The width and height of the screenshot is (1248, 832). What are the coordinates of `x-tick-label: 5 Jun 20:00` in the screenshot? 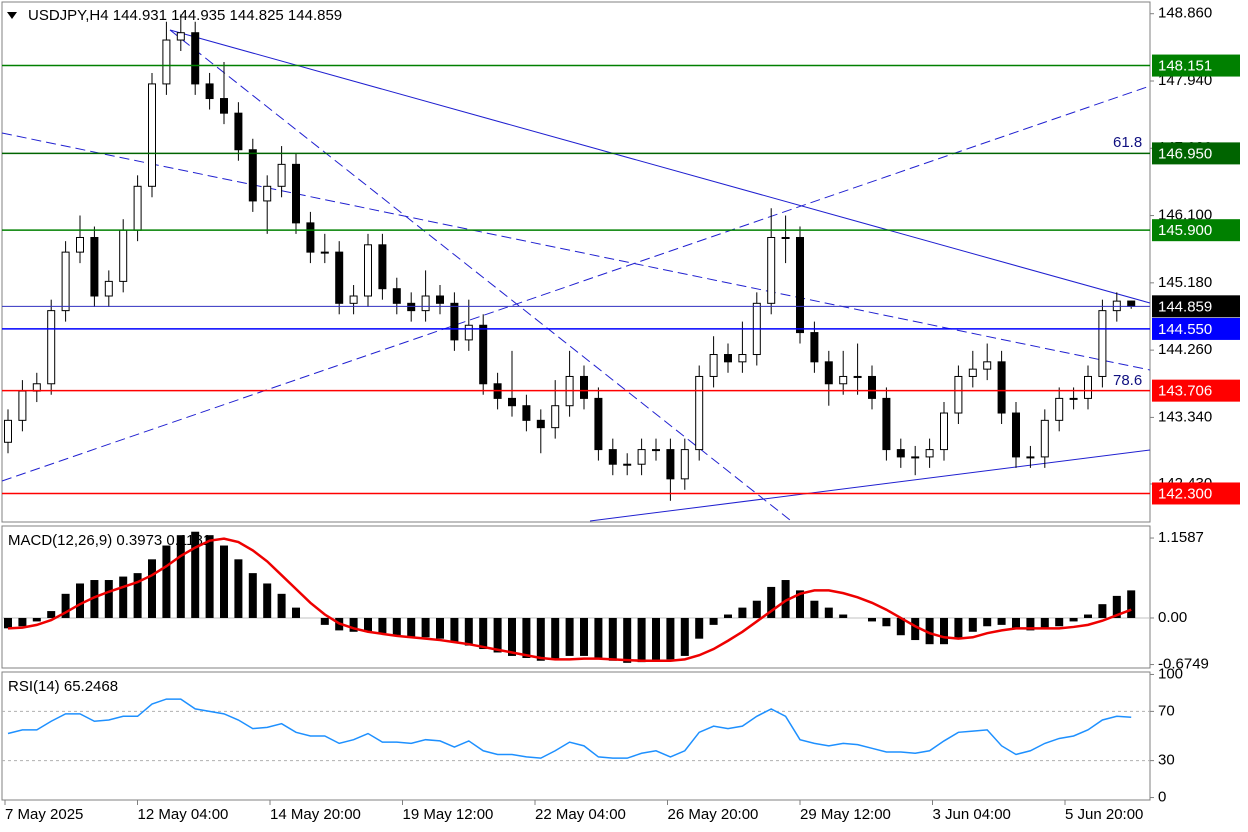 It's located at (1104, 814).